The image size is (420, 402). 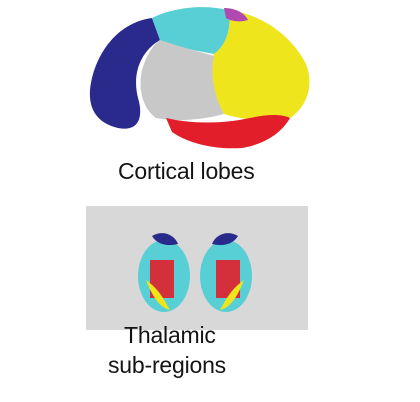 What do you see at coordinates (124, 73) in the screenshot?
I see `frontal-lobe-region` at bounding box center [124, 73].